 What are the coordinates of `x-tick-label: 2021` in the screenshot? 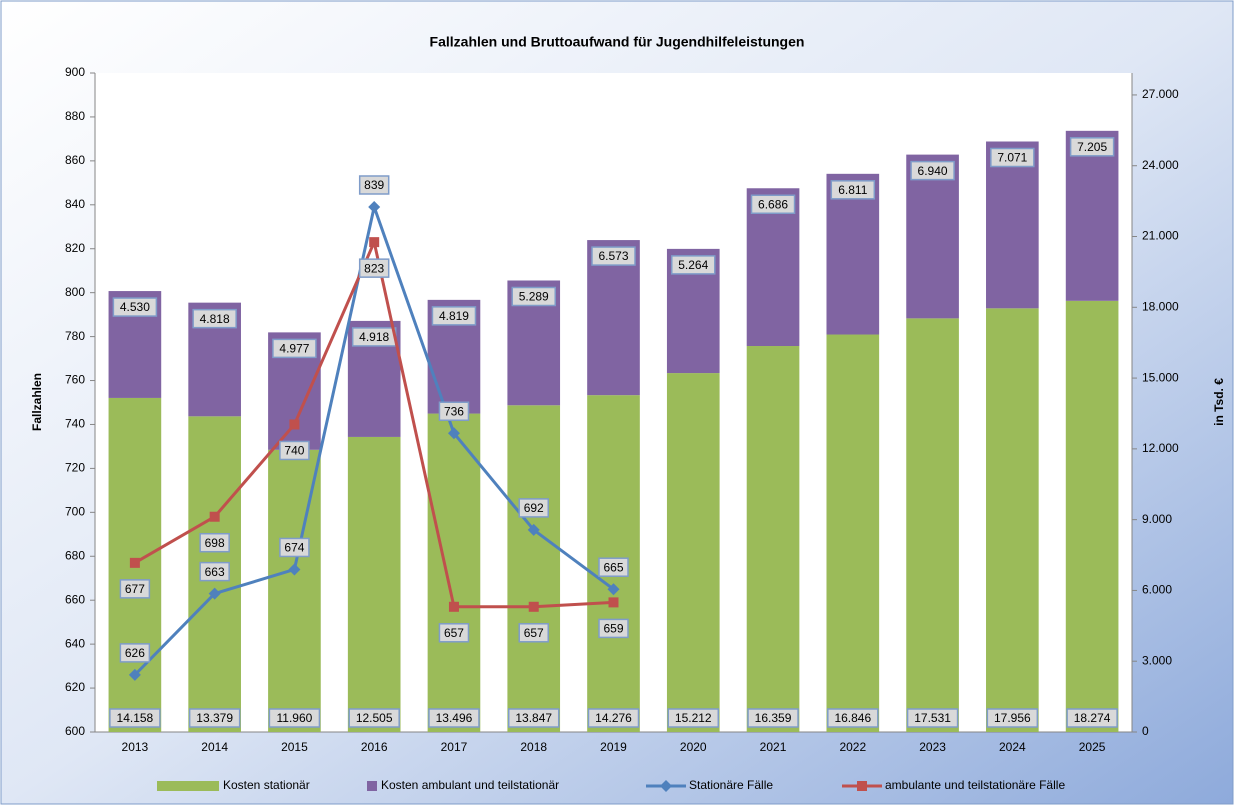 It's located at (773, 747).